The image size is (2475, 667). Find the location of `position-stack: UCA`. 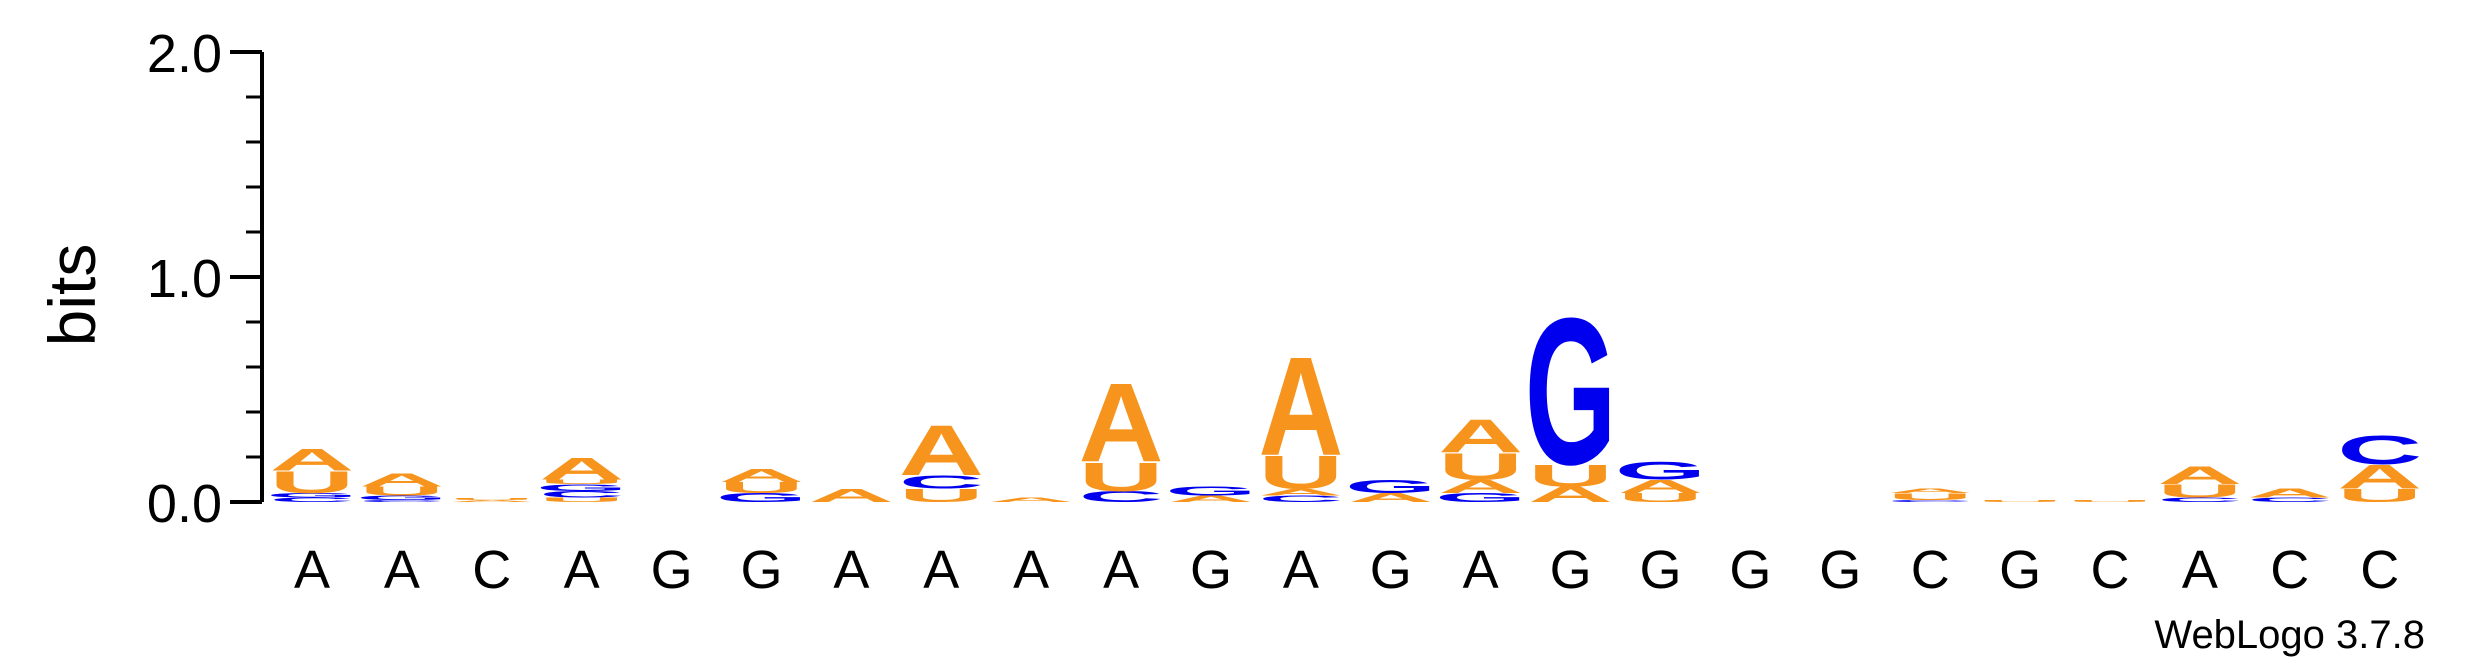

position-stack: UCA is located at coordinates (941, 458).